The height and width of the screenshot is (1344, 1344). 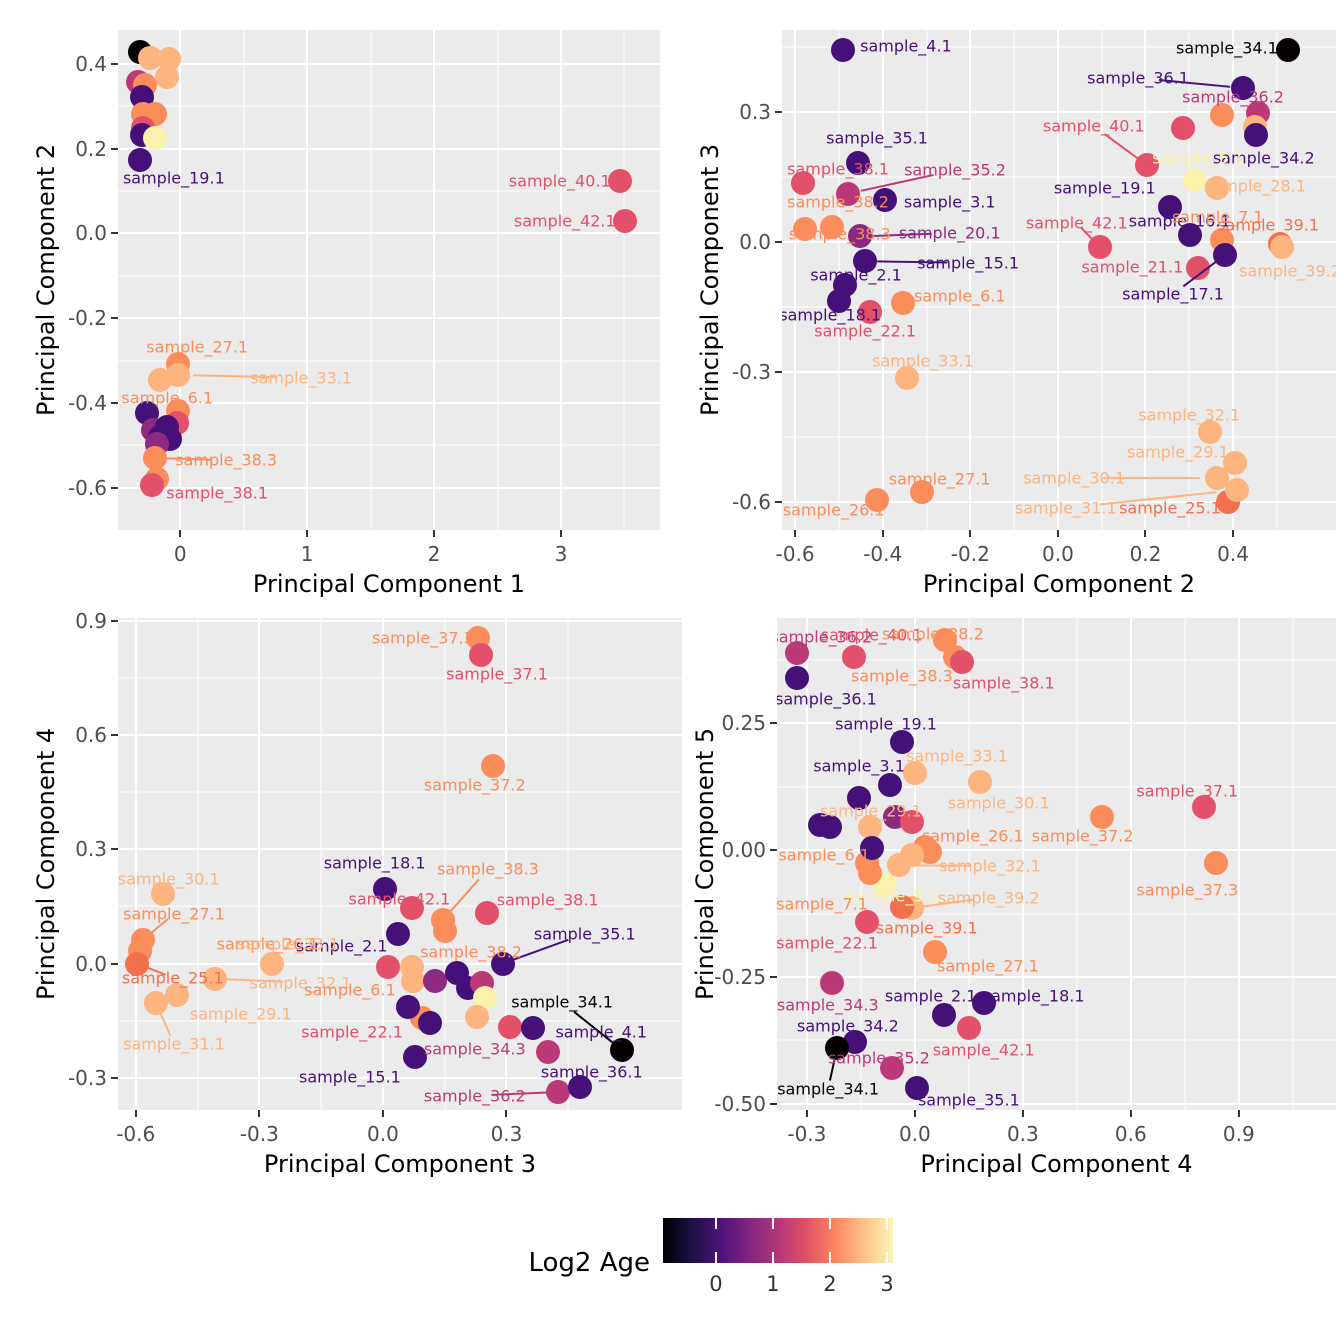 What do you see at coordinates (91, 148) in the screenshot?
I see `y-tick-label: 0.2` at bounding box center [91, 148].